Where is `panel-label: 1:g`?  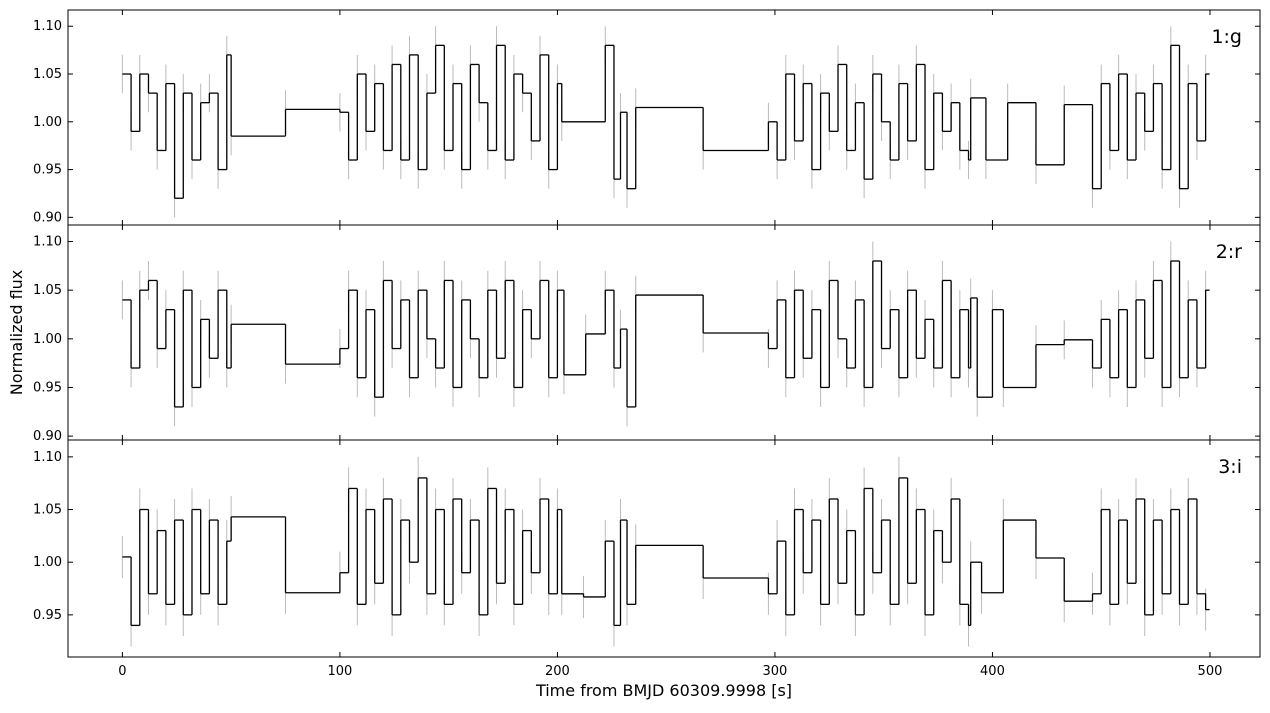
panel-label: 1:g is located at coordinates (1226, 37).